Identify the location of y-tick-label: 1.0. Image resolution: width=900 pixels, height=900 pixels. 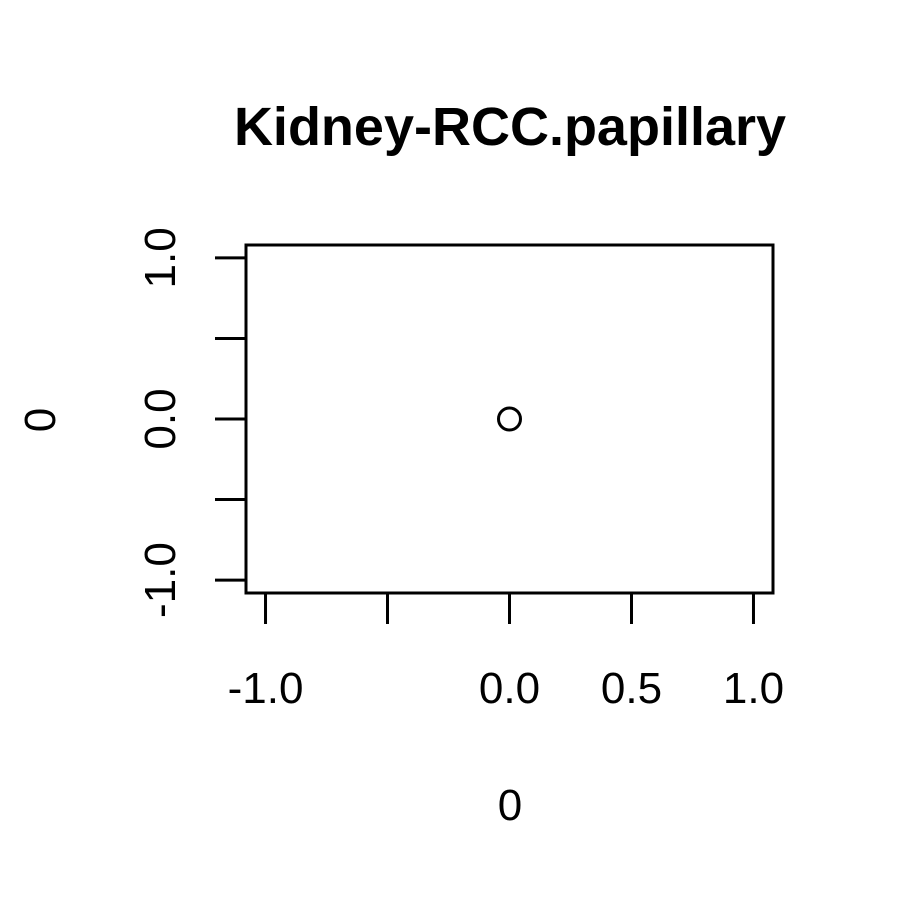
(160, 257).